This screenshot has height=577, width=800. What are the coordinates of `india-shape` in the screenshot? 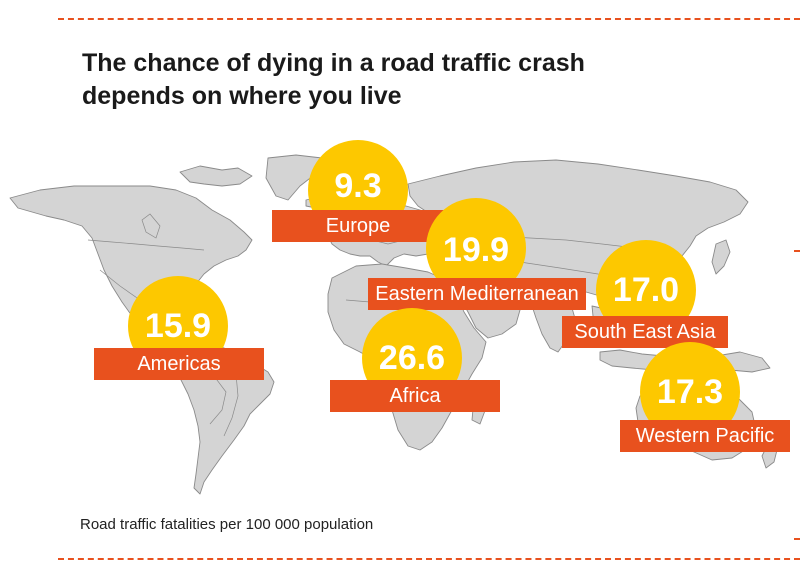 It's located at (552, 323).